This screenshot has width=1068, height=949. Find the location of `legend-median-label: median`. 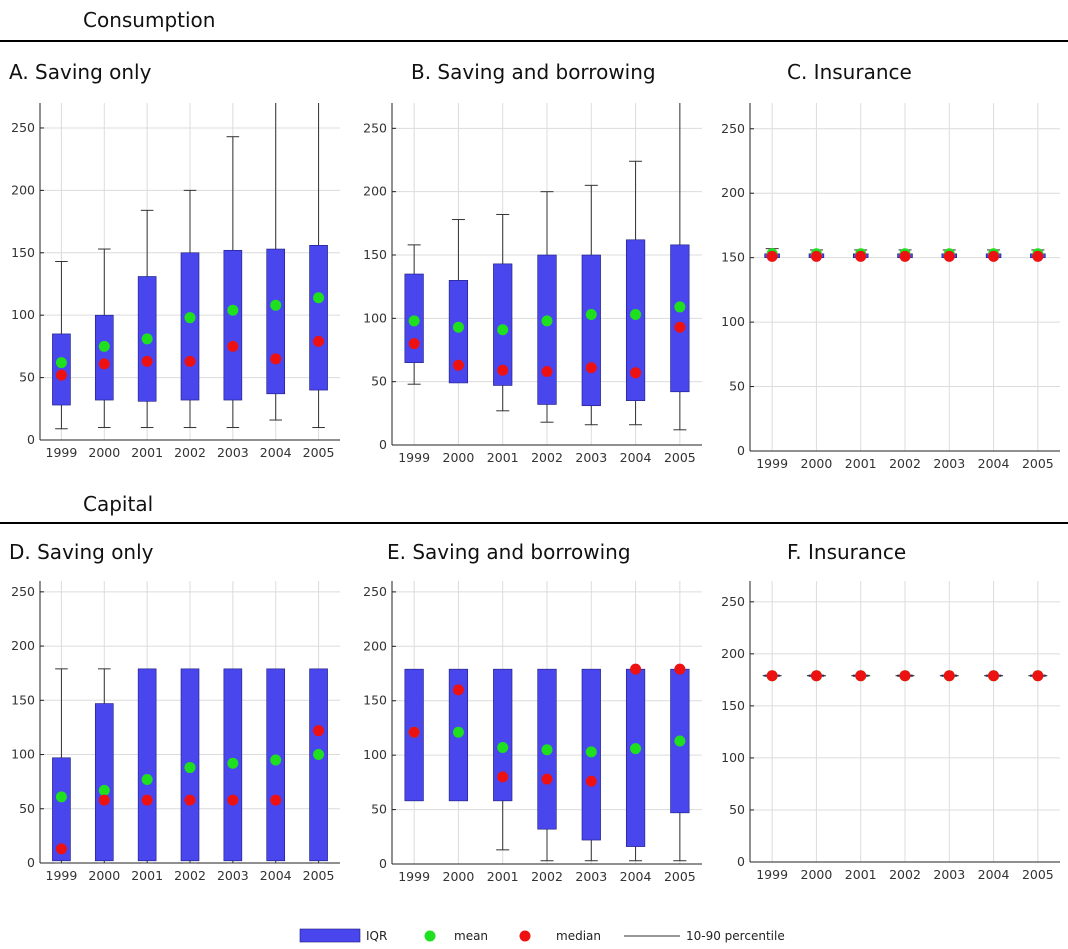

legend-median-label: median is located at coordinates (578, 936).